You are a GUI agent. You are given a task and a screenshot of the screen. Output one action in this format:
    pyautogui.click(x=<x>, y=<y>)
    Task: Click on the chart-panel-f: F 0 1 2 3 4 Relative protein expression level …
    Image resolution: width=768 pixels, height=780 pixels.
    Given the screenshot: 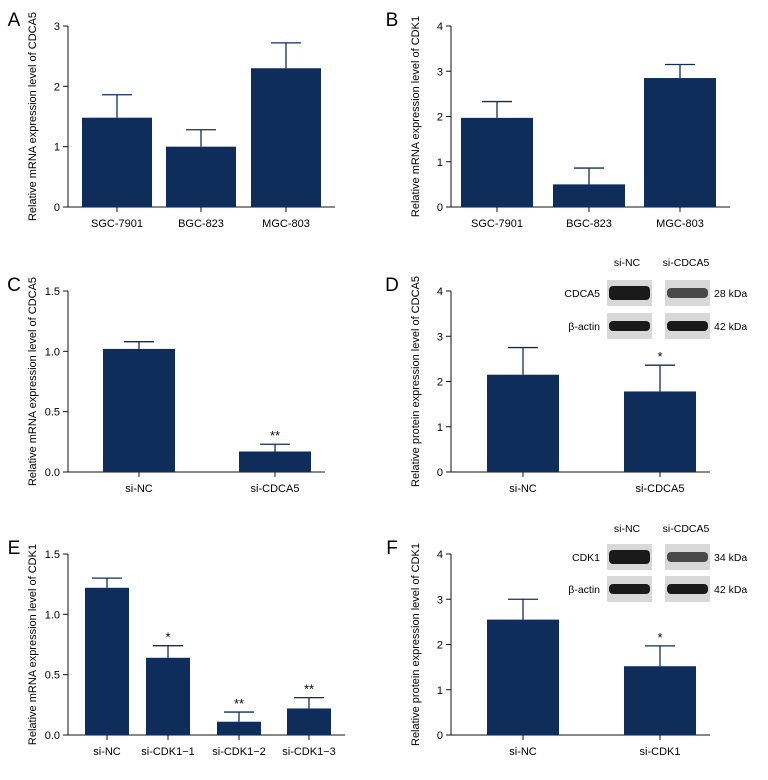 What is the action you would take?
    pyautogui.click(x=566, y=640)
    